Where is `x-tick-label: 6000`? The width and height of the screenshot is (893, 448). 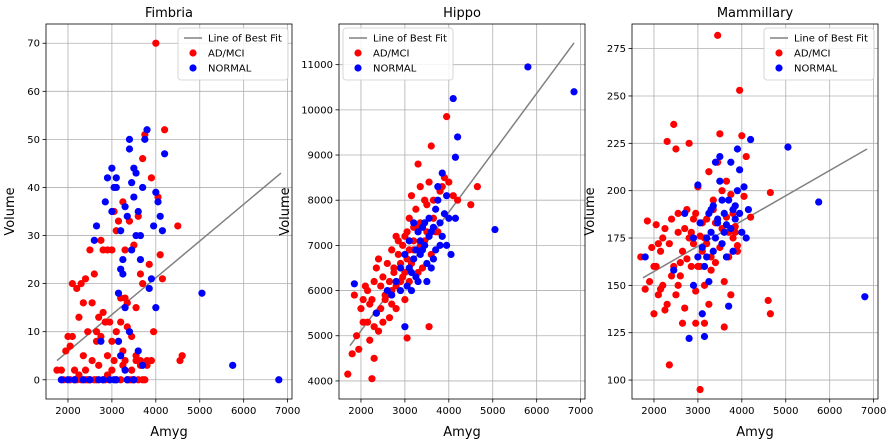 x-tick-label: 6000 is located at coordinates (243, 411).